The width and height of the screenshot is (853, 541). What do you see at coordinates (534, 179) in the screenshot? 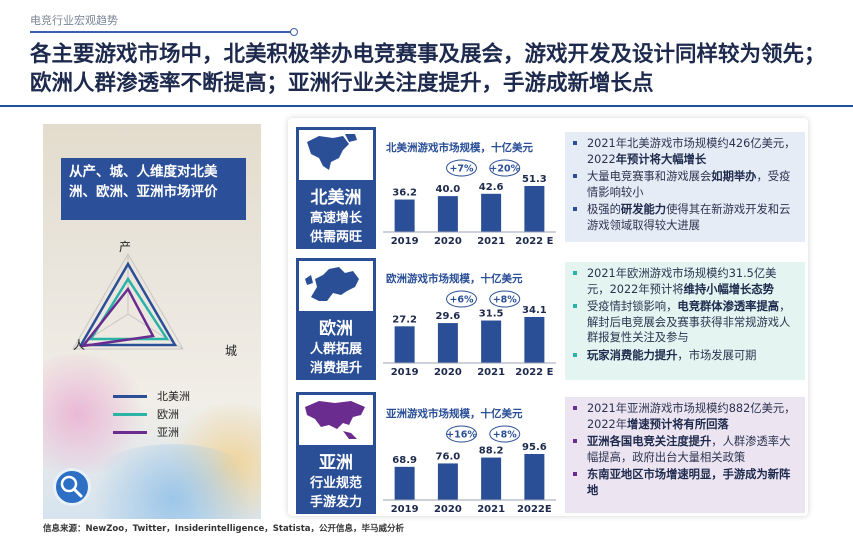
I see `bar-value-label: 51.3` at bounding box center [534, 179].